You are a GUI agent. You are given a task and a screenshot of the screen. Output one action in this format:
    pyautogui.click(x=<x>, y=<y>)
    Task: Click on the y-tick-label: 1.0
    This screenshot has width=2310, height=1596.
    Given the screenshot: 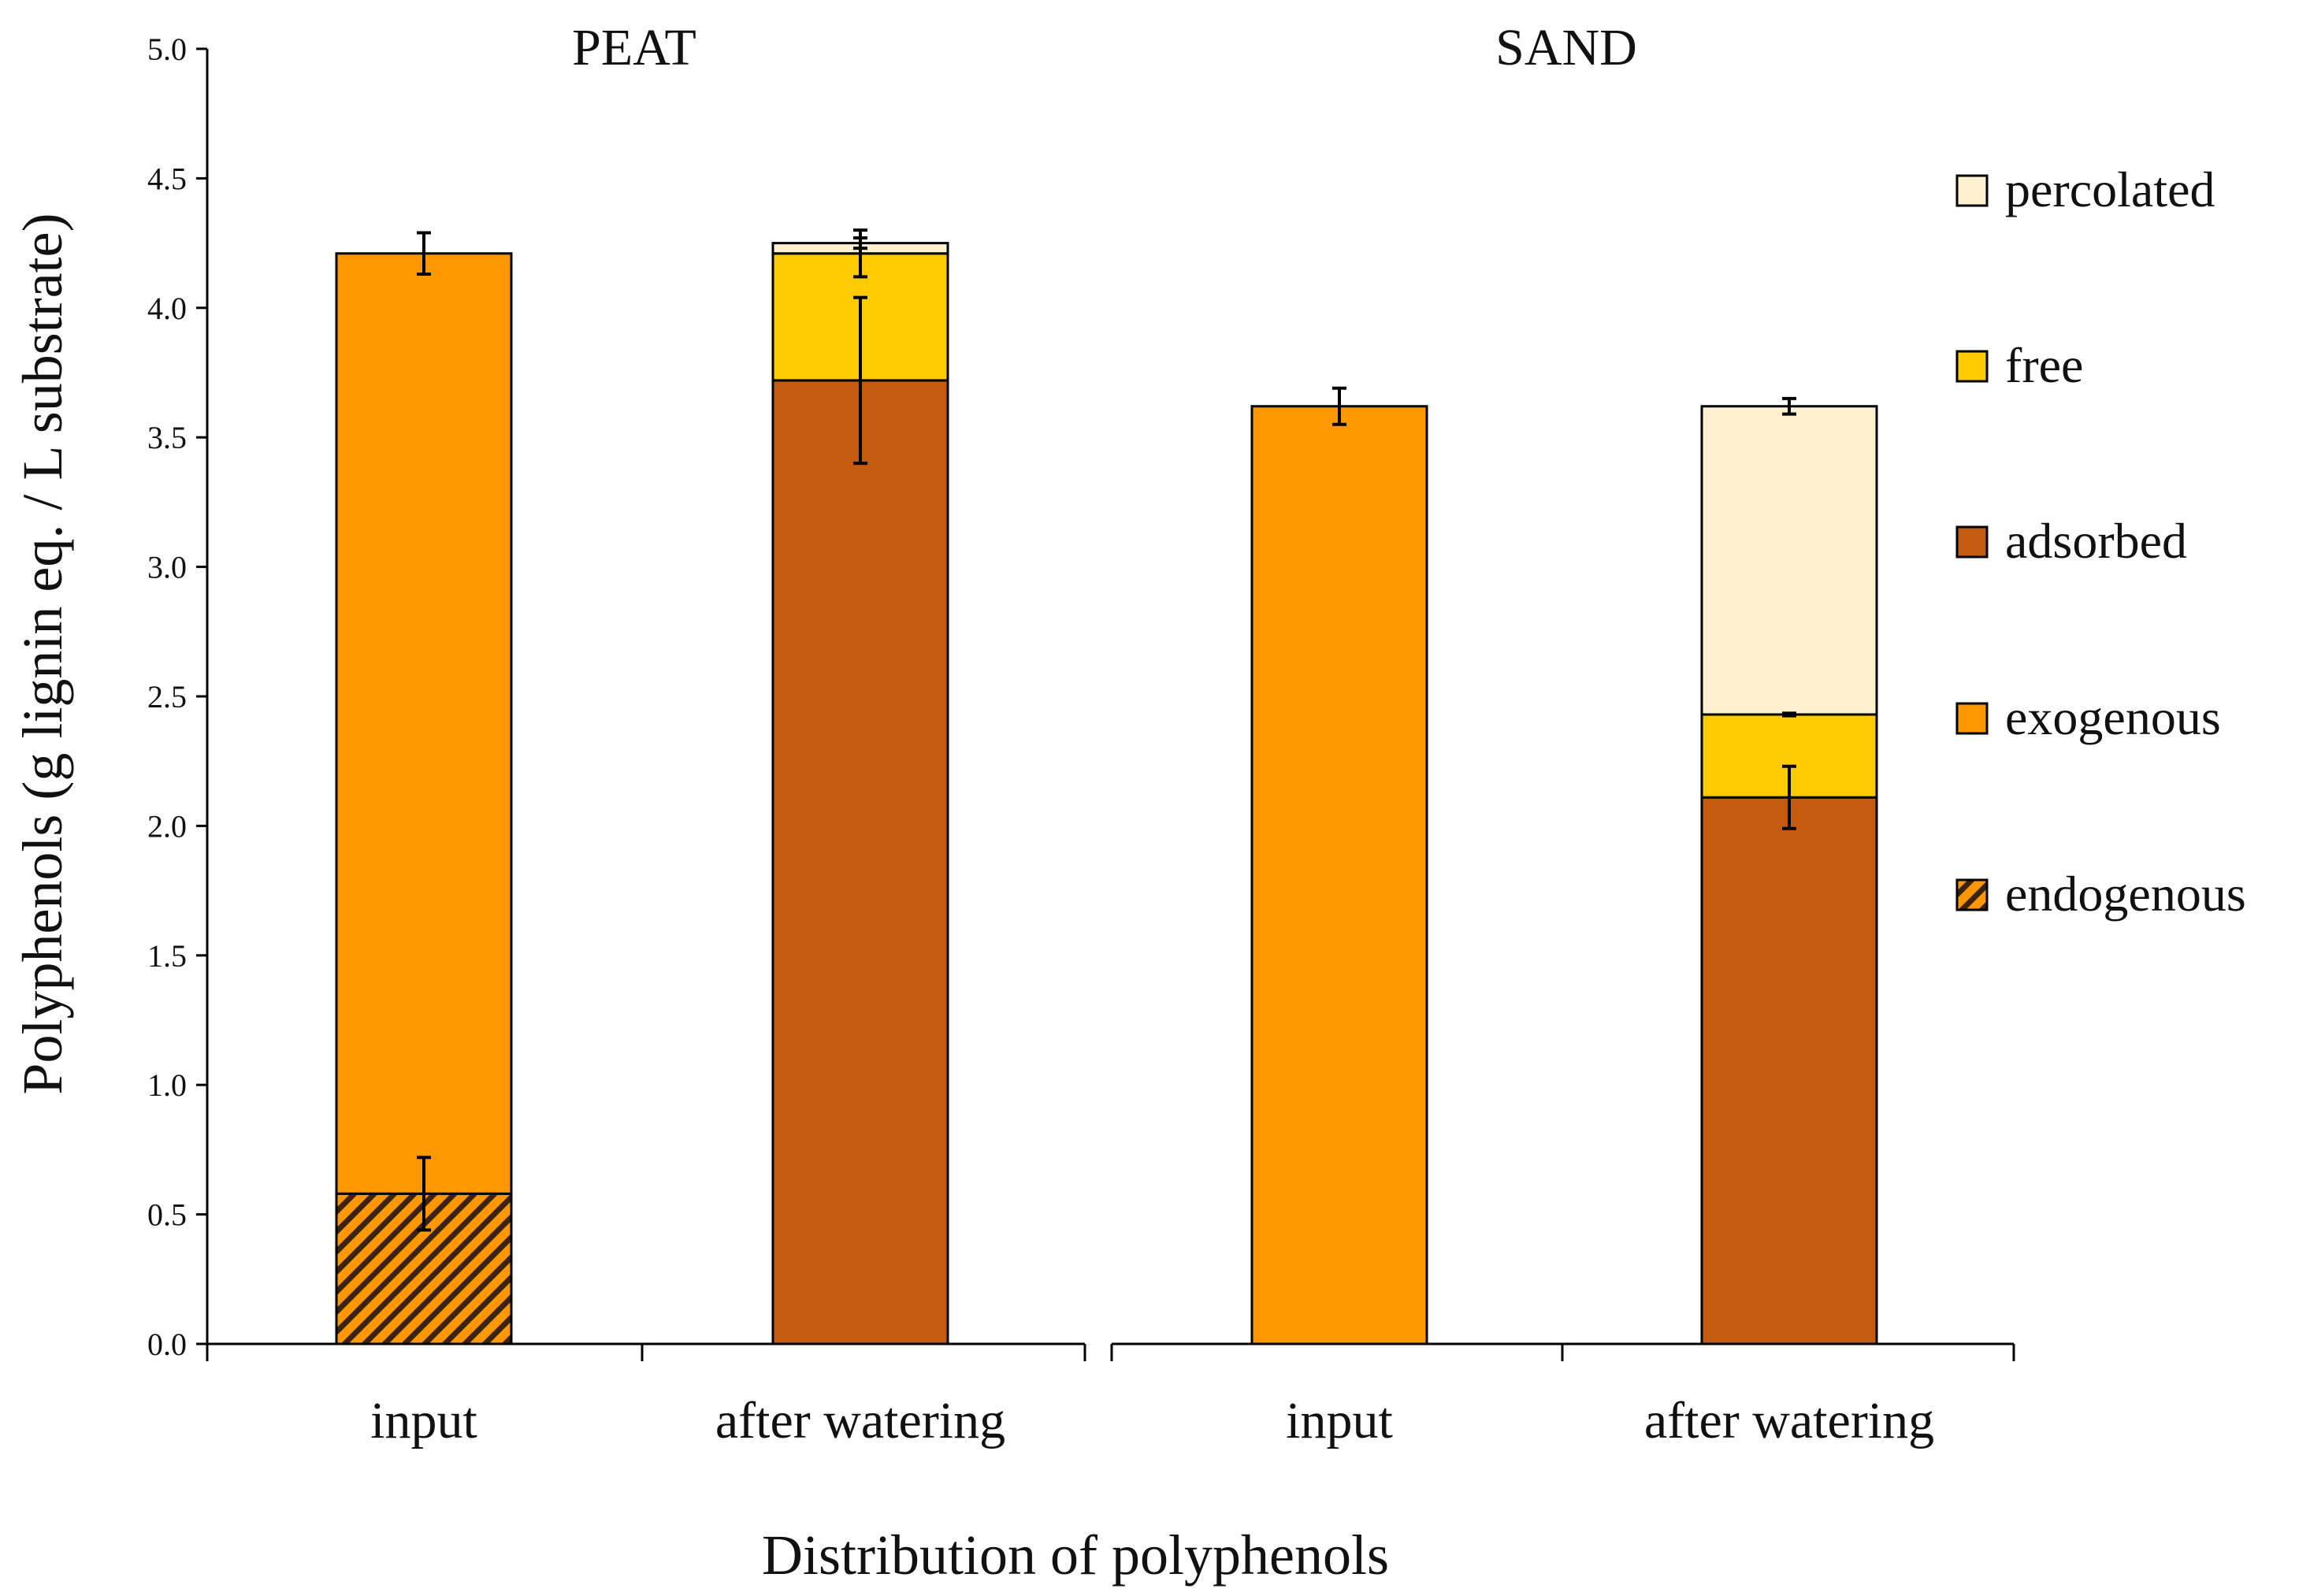 What is the action you would take?
    pyautogui.click(x=167, y=1085)
    